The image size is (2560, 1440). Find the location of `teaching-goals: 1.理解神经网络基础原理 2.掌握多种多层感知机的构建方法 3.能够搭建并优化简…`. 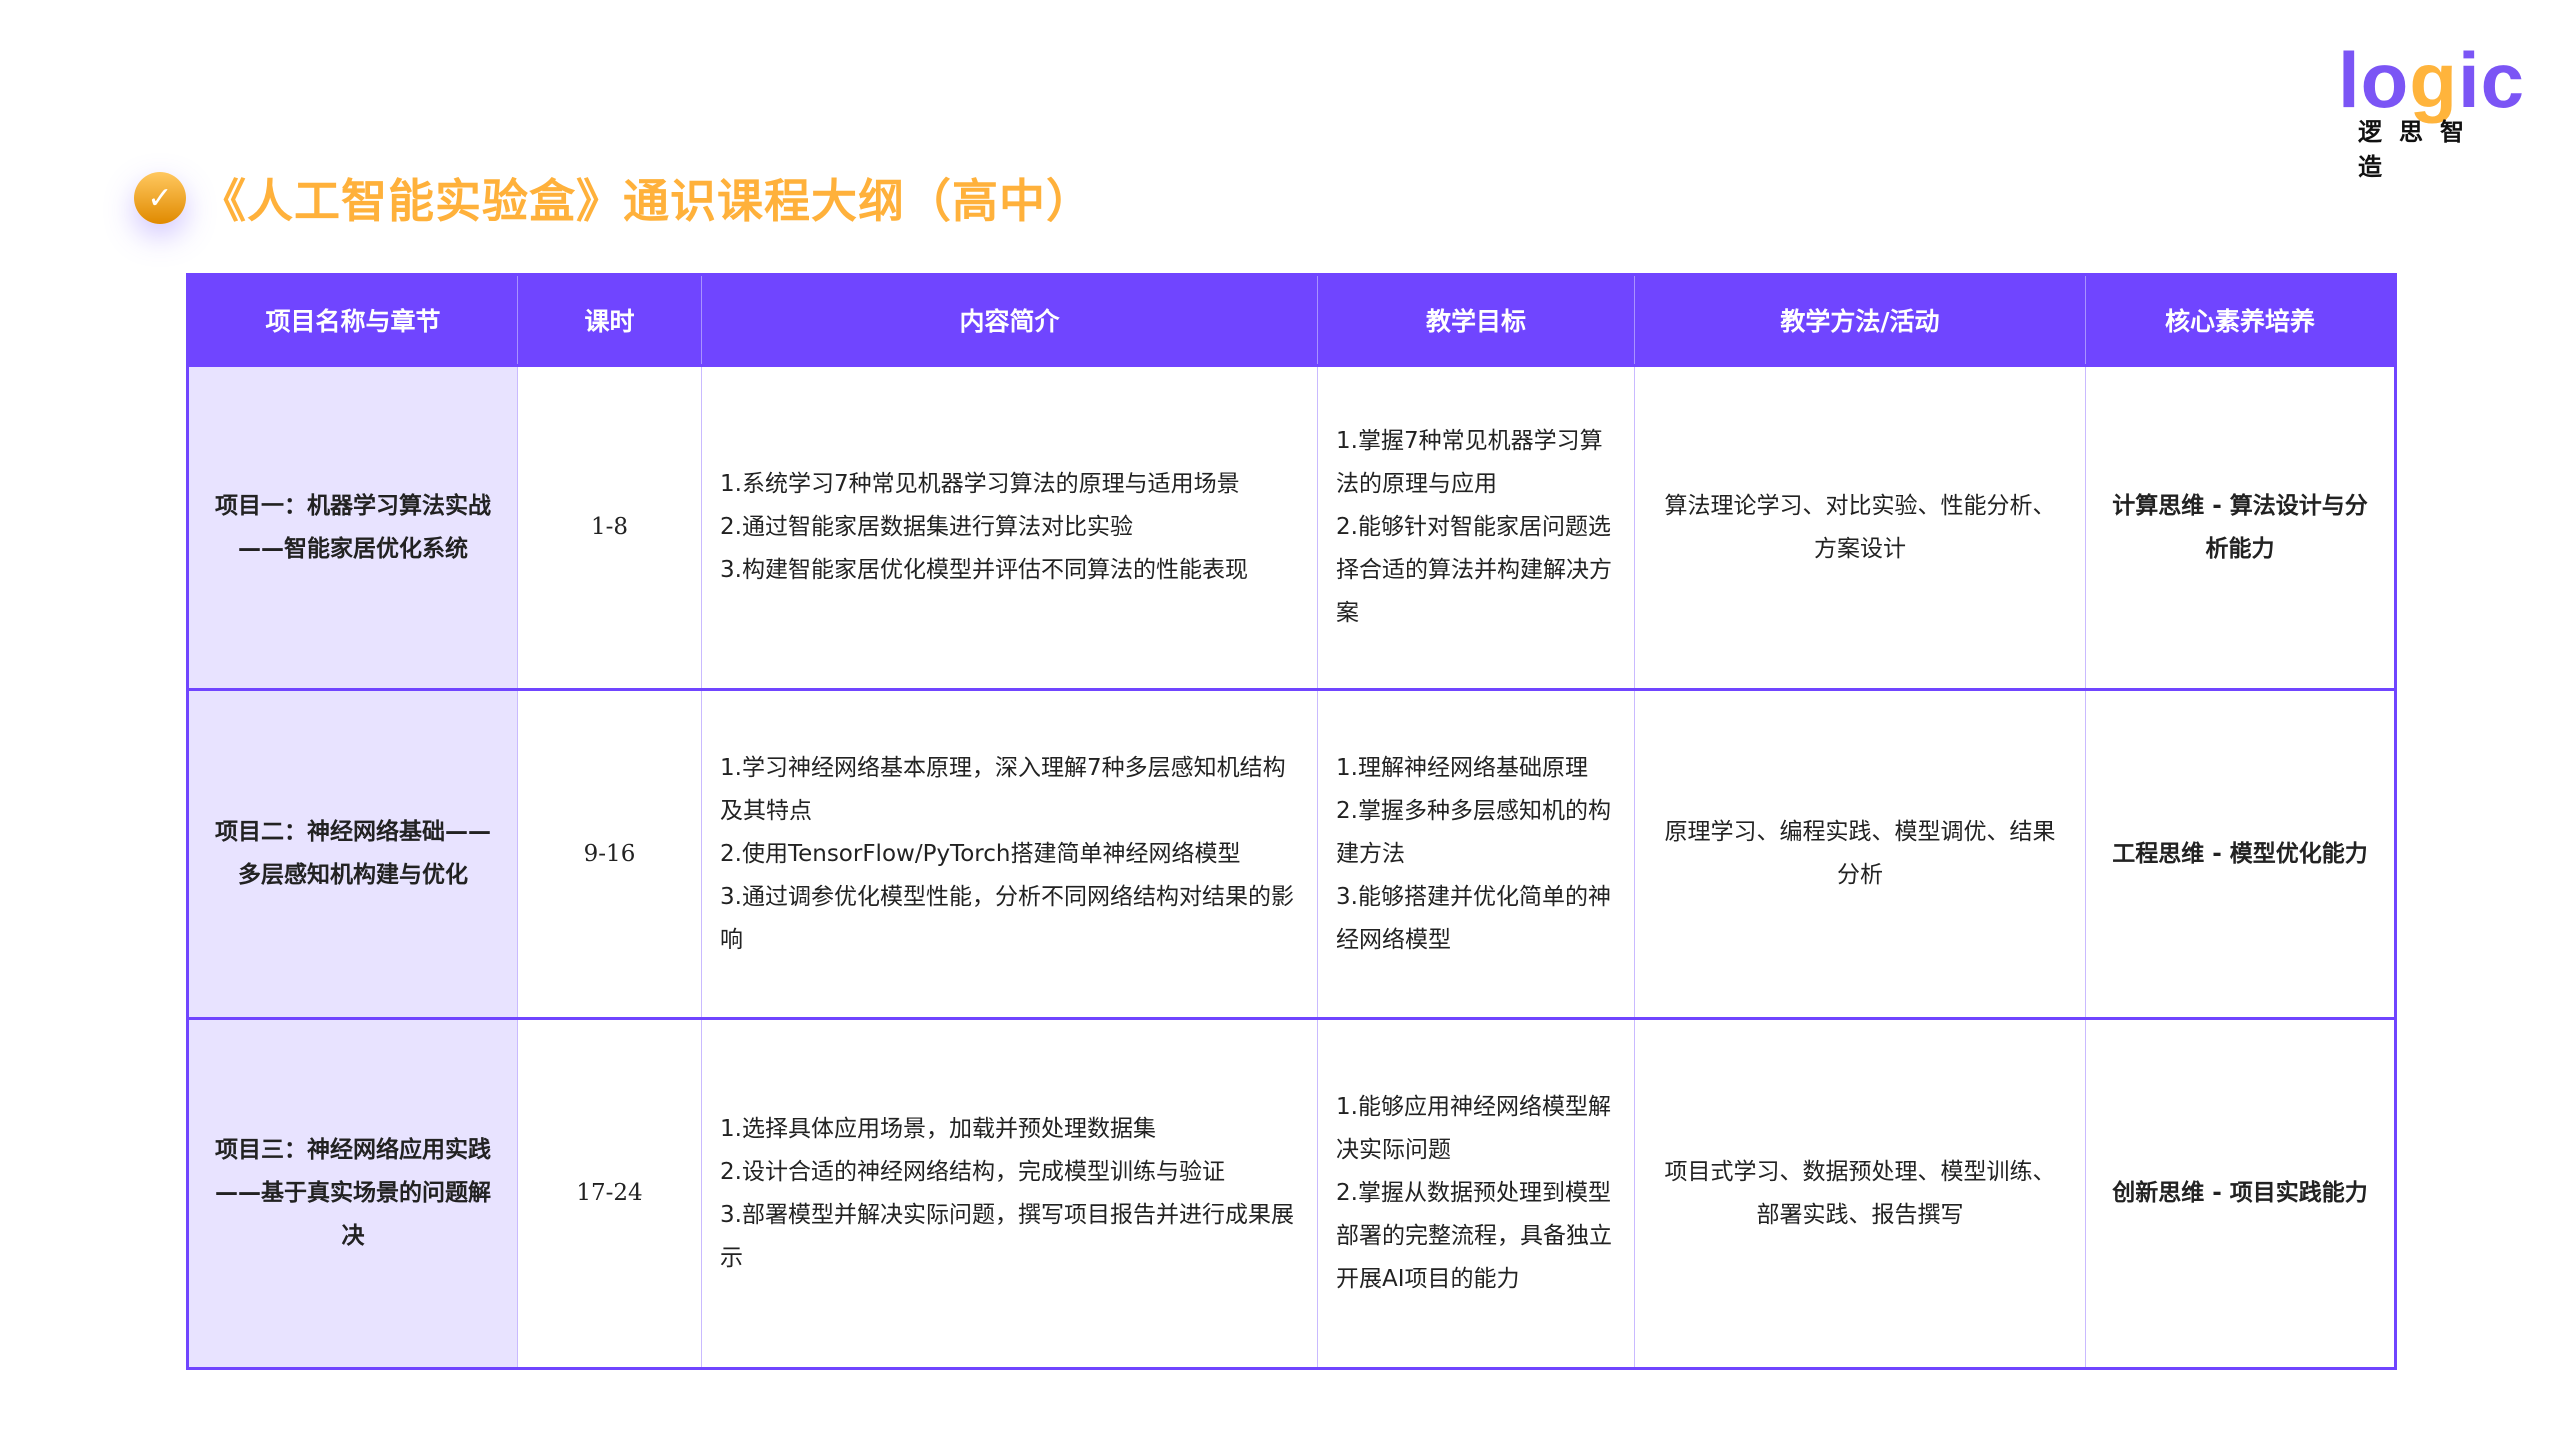

teaching-goals: 1.理解神经网络基础原理 2.掌握多种多层感知机的构建方法 3.能够搭建并优化简… is located at coordinates (1476, 853).